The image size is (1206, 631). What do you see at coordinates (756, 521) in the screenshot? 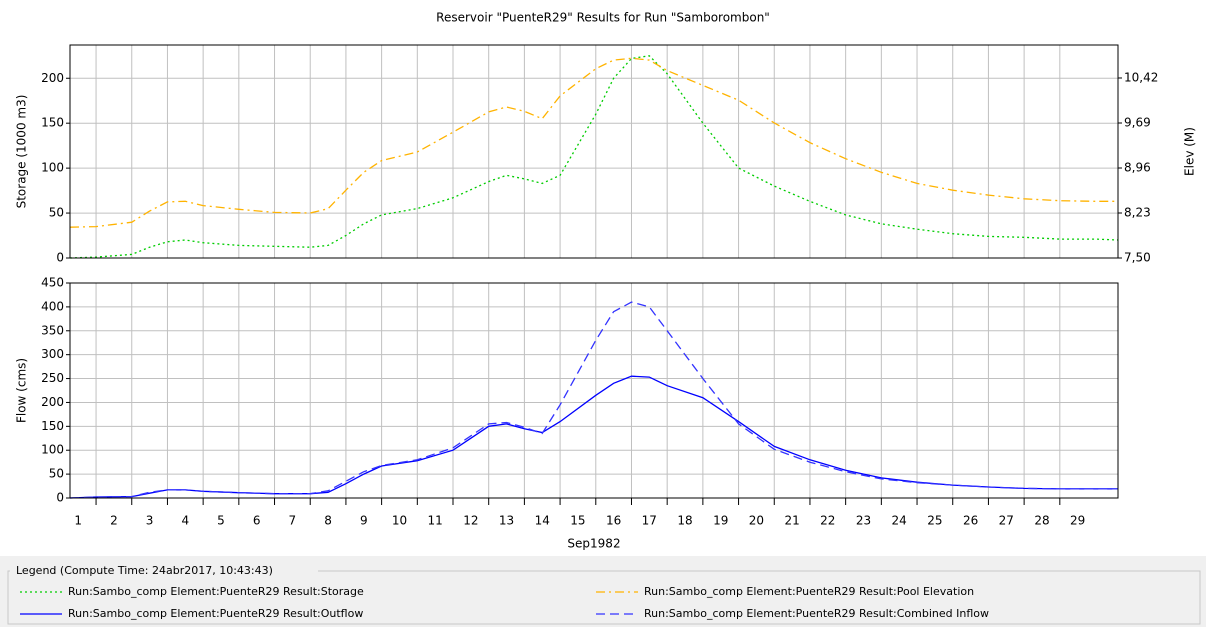
I see `x-tick-label: 20` at bounding box center [756, 521].